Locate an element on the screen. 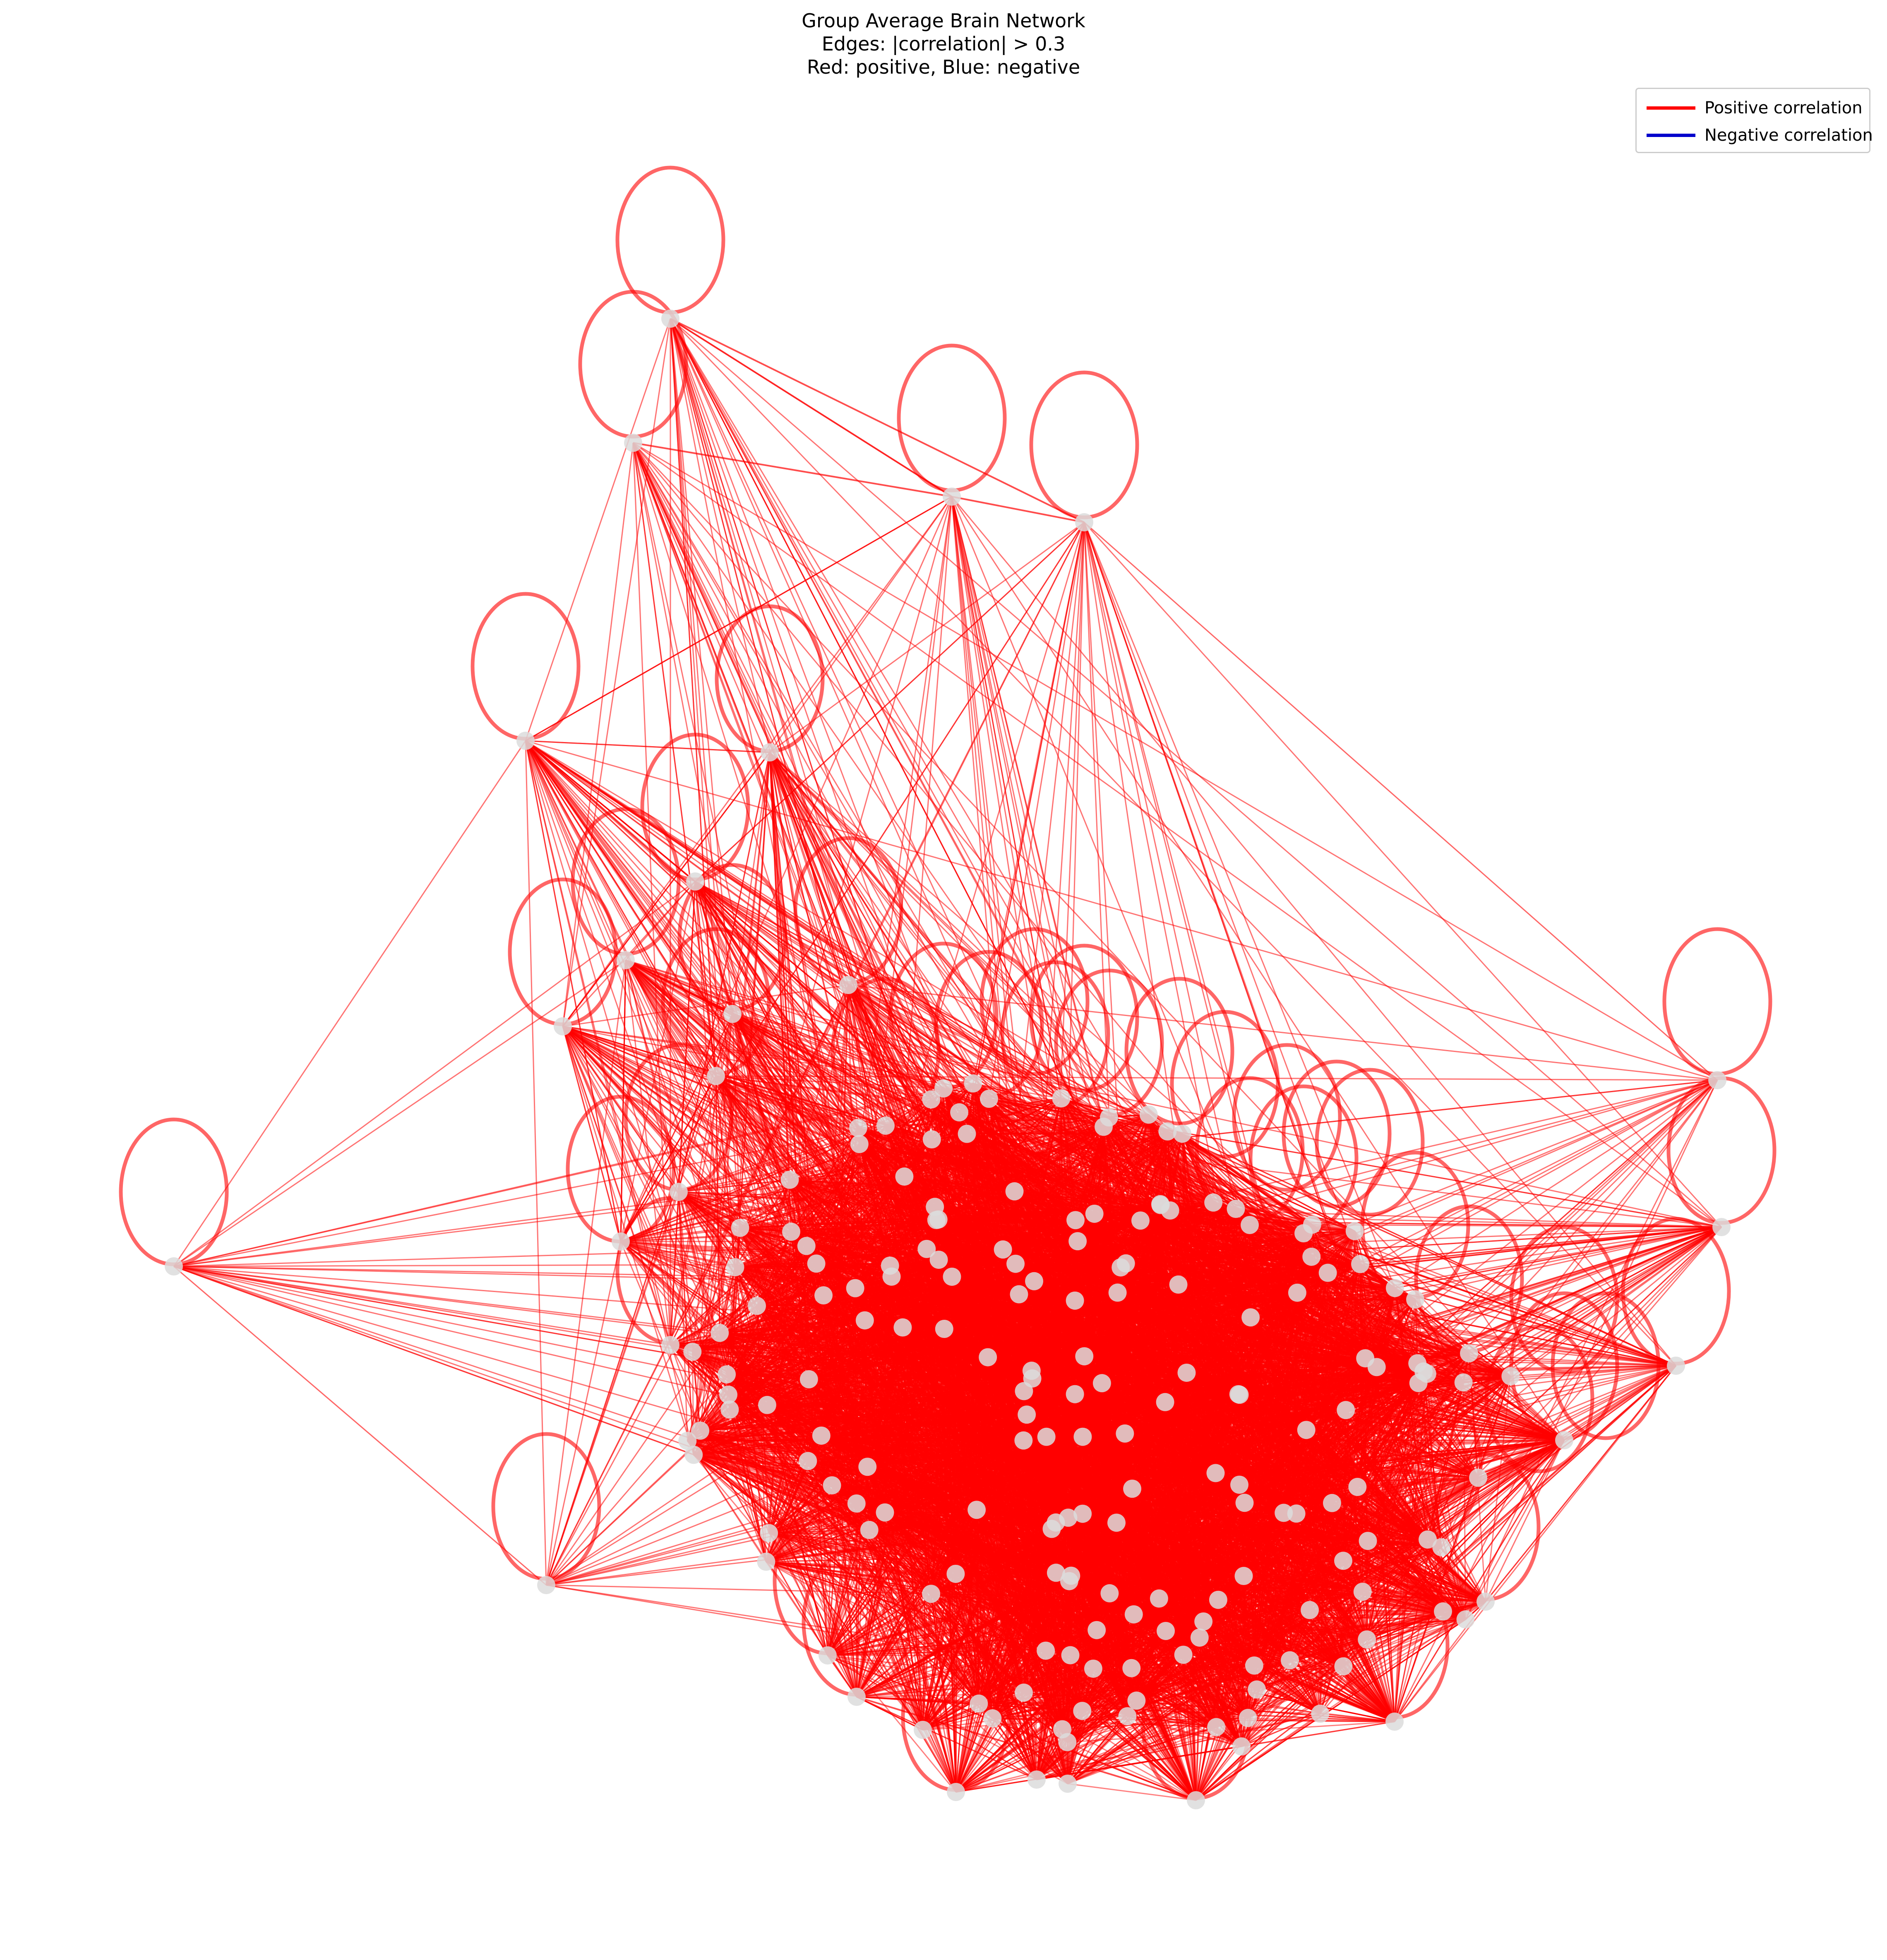  title-line-3: Red: positive, Blue: negative is located at coordinates (943, 67).